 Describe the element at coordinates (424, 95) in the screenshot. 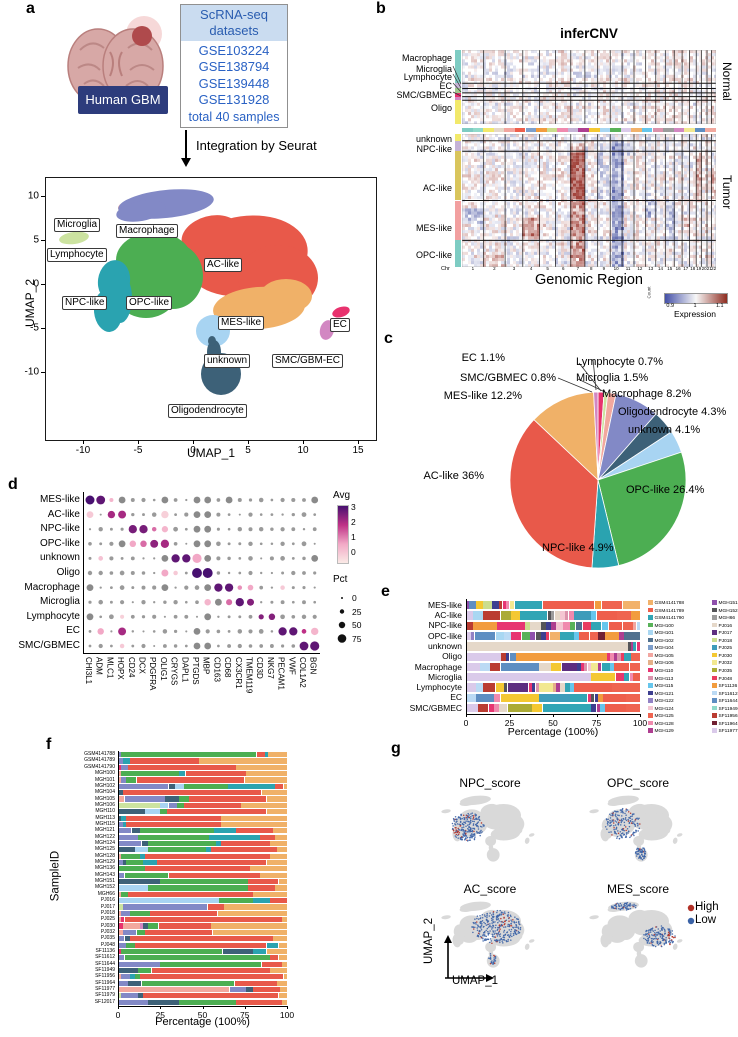

I see `cnv-row-label: SMC/GBMEC` at that location.